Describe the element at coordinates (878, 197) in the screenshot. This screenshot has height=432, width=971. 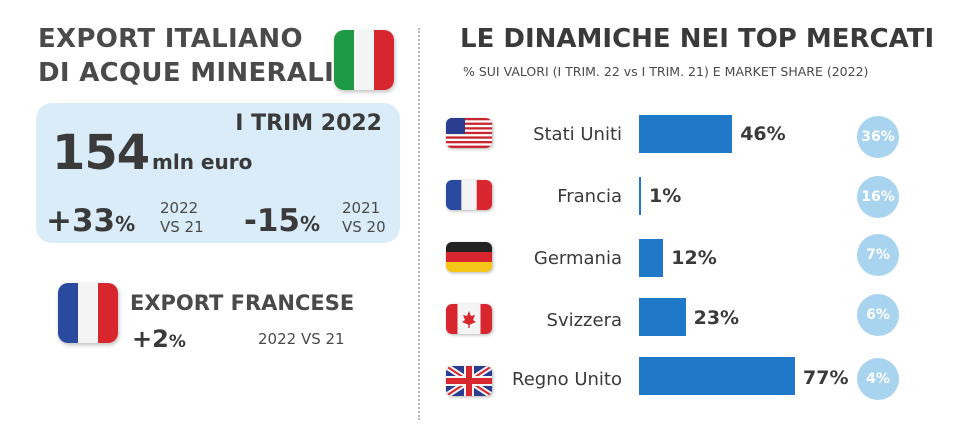
I see `market-share-badge: 16%` at that location.